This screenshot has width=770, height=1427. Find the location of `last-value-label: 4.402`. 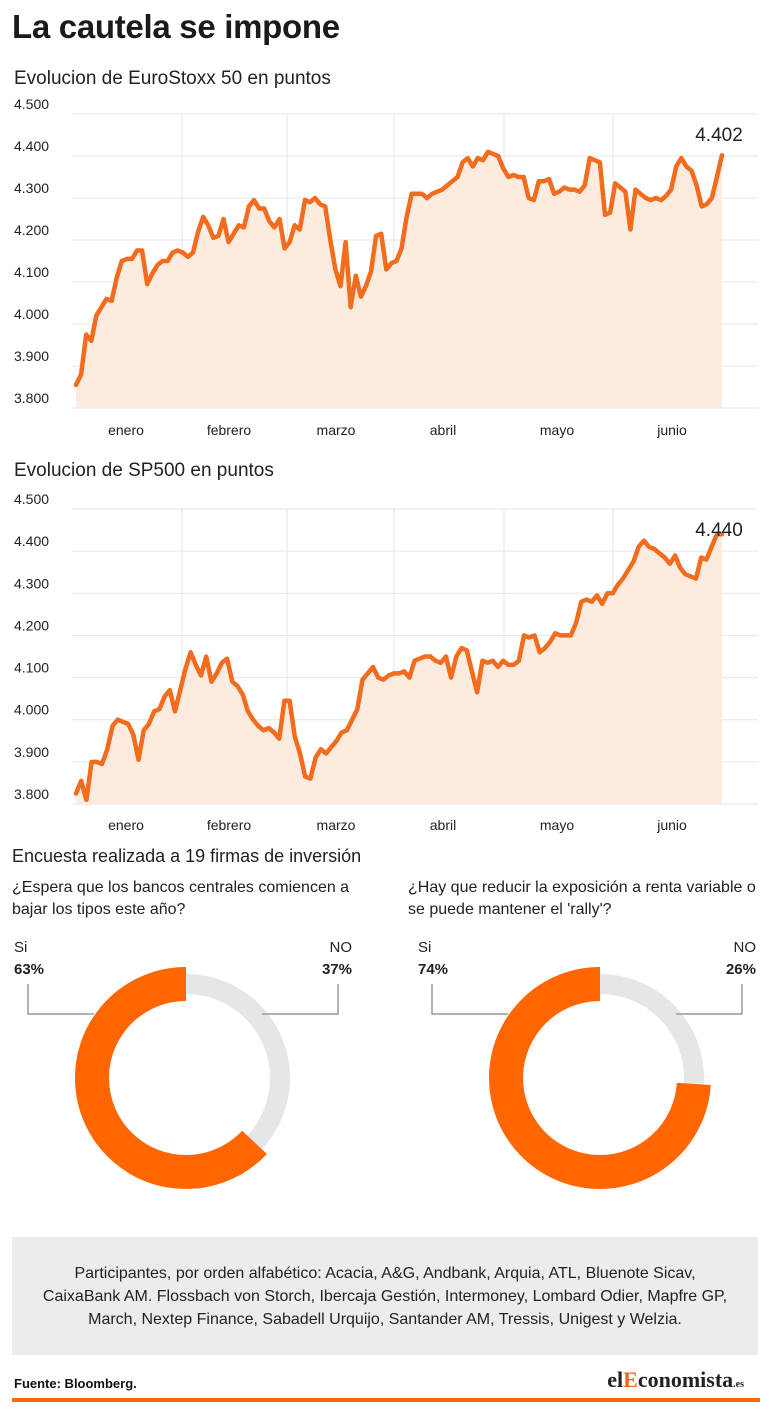

last-value-label: 4.402 is located at coordinates (719, 135).